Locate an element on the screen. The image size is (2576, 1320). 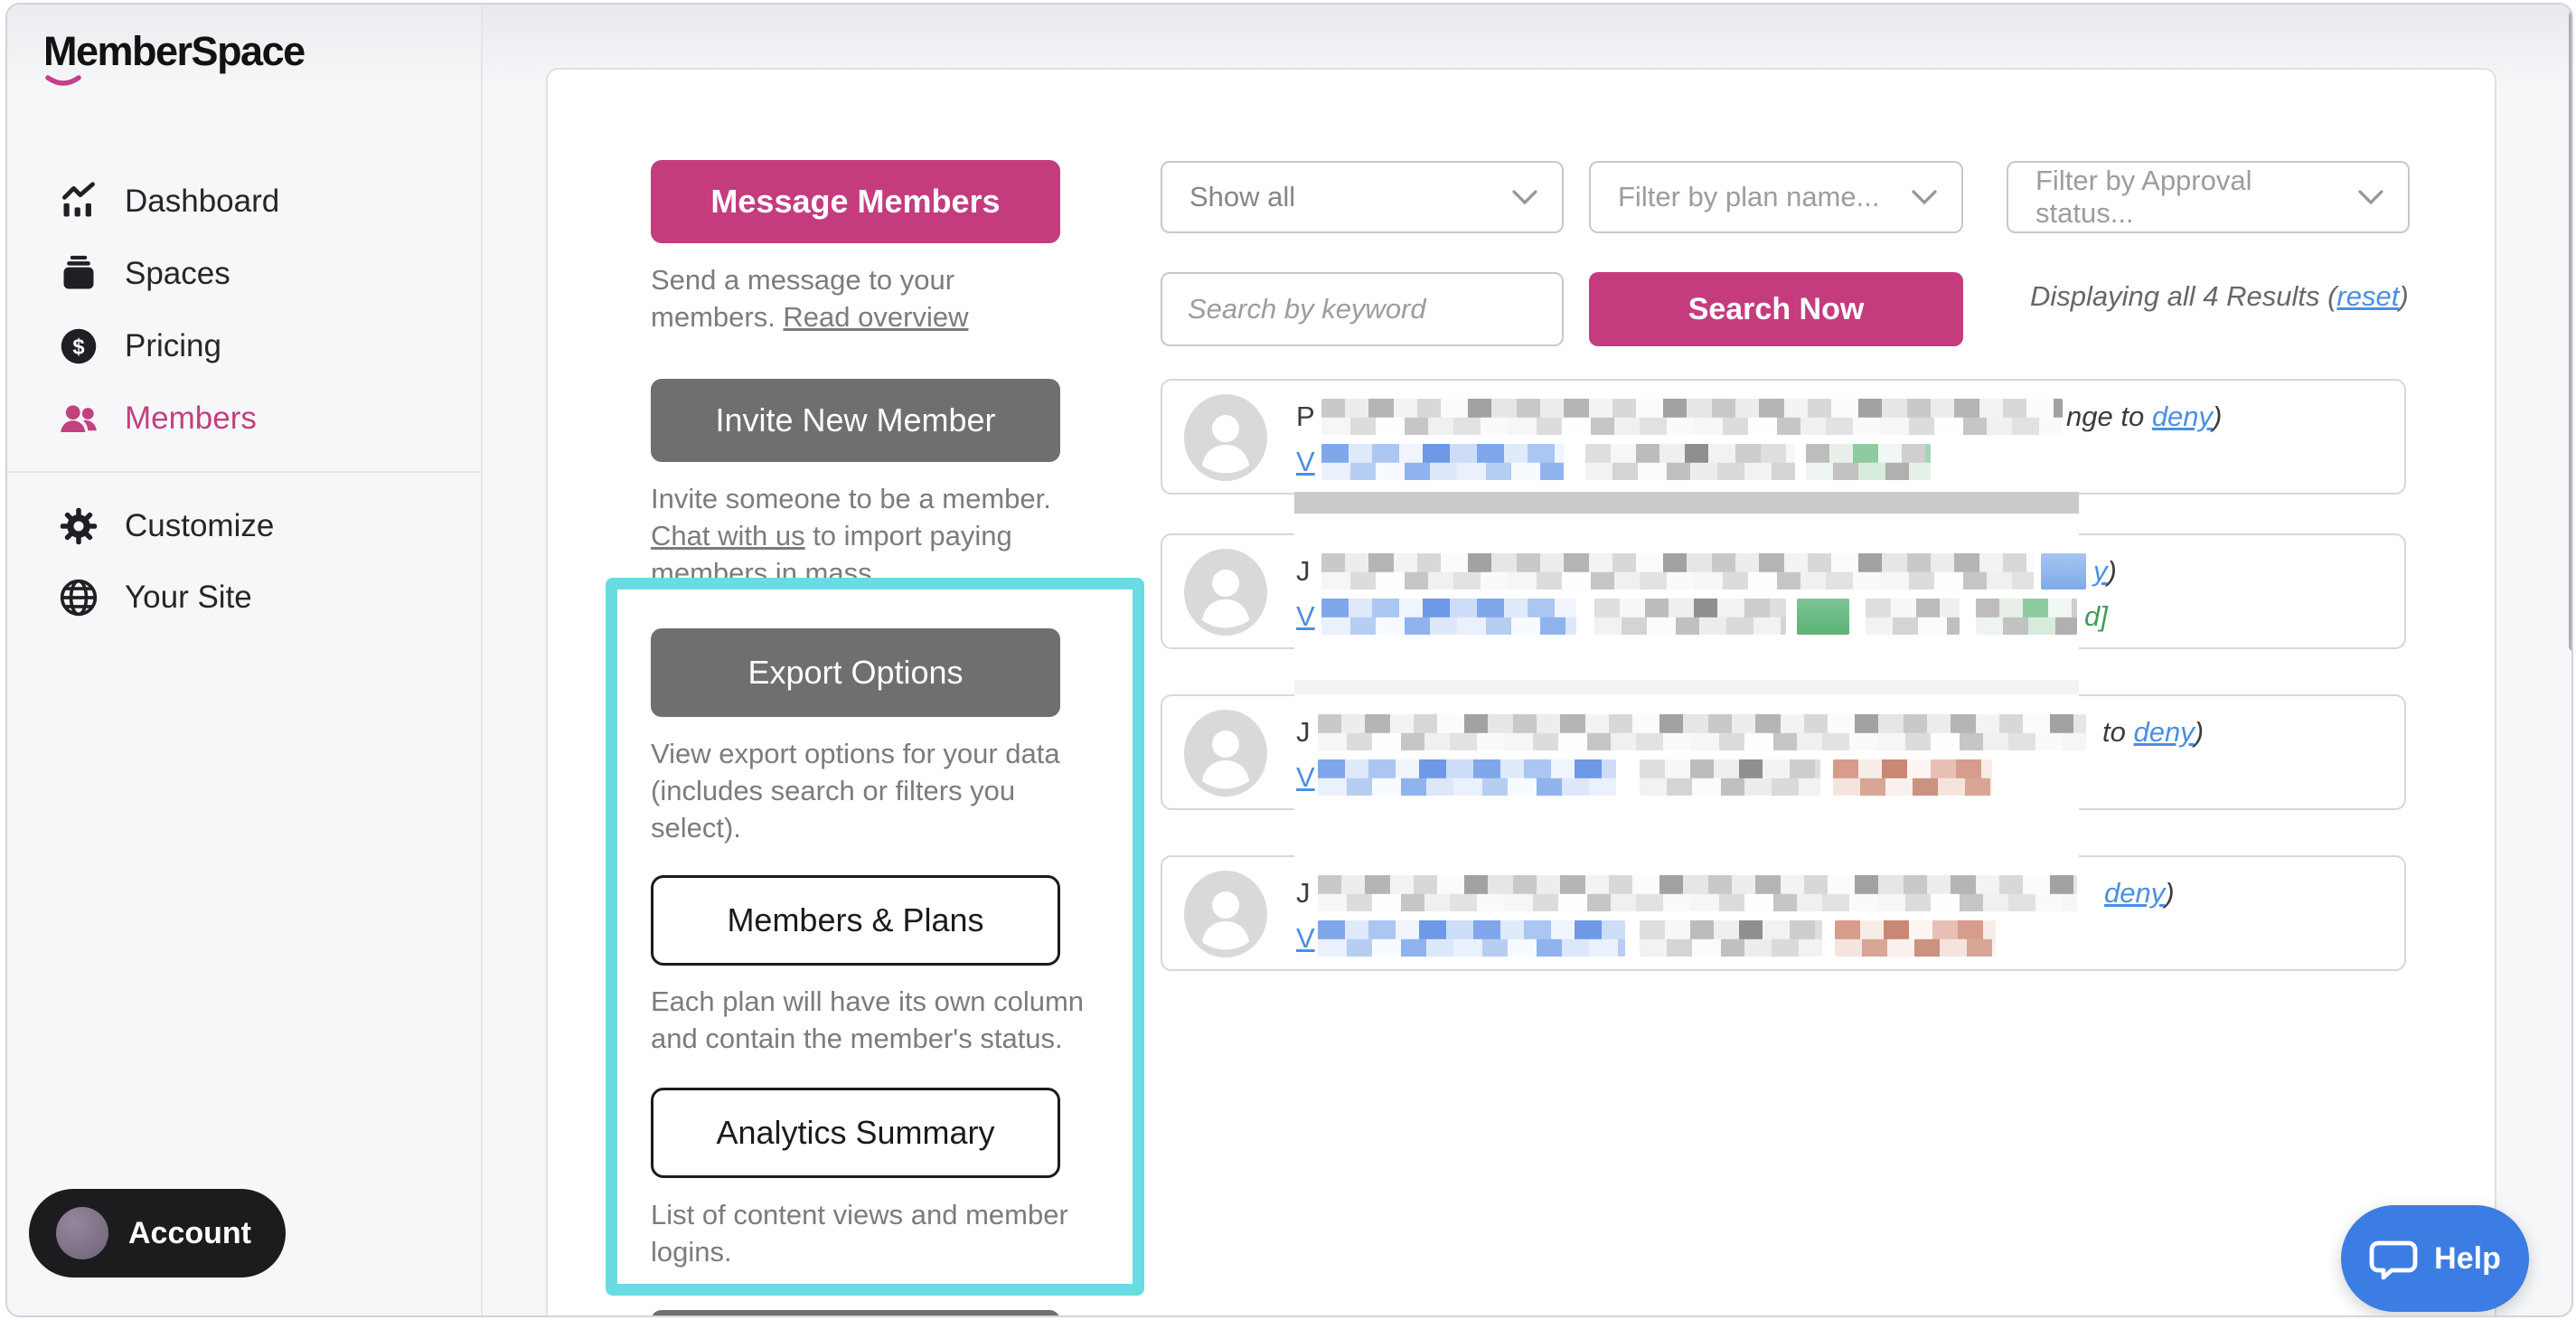
caption-line: List of content views and member is located at coordinates (860, 1214).